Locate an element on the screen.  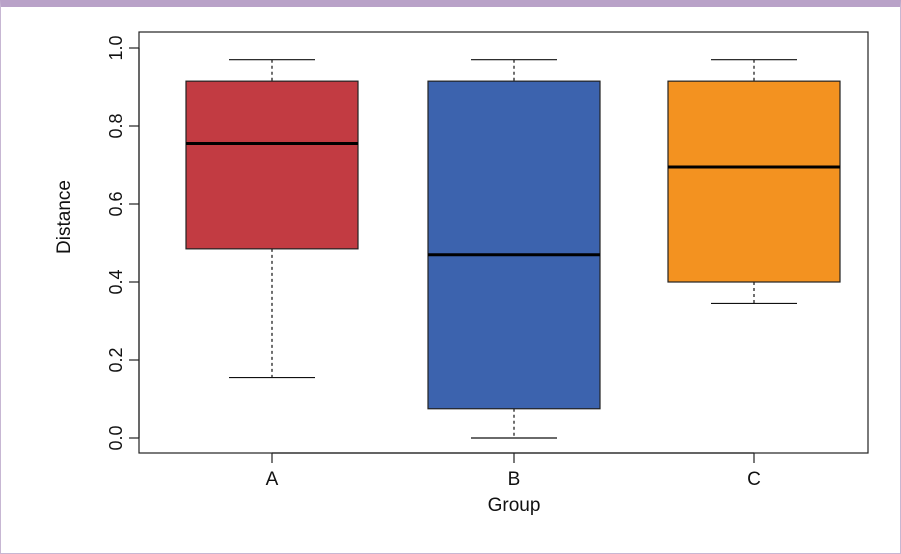
y-axis-ticks: 0.0 0.2 0.4 0.6 0.8 1.0 is located at coordinates (122, 243).